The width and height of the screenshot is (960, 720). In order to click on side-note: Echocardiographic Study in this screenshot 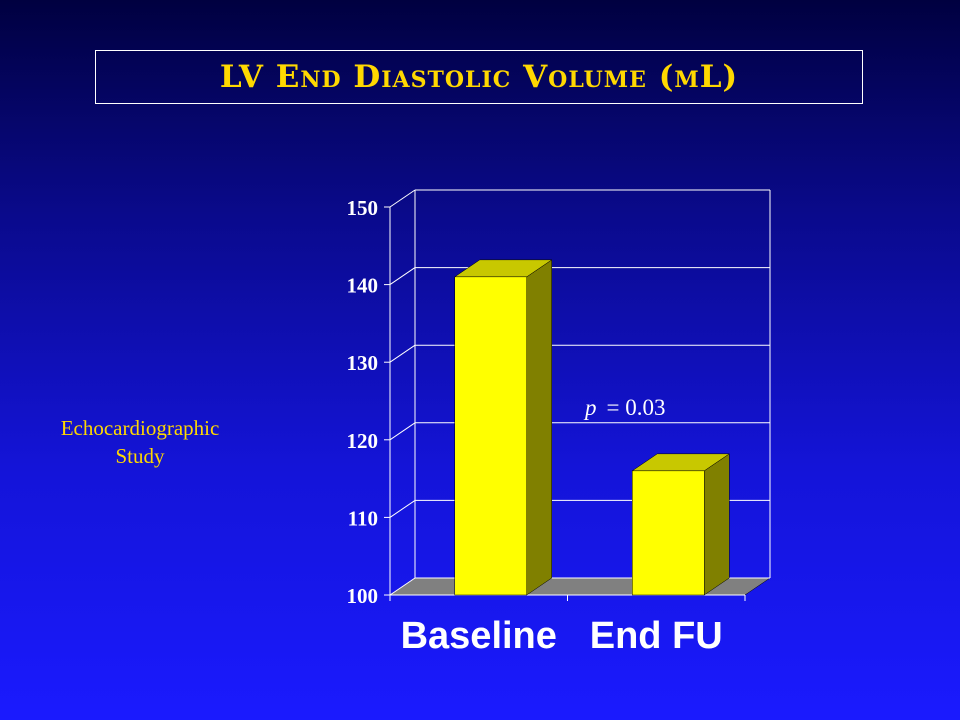, I will do `click(140, 442)`.